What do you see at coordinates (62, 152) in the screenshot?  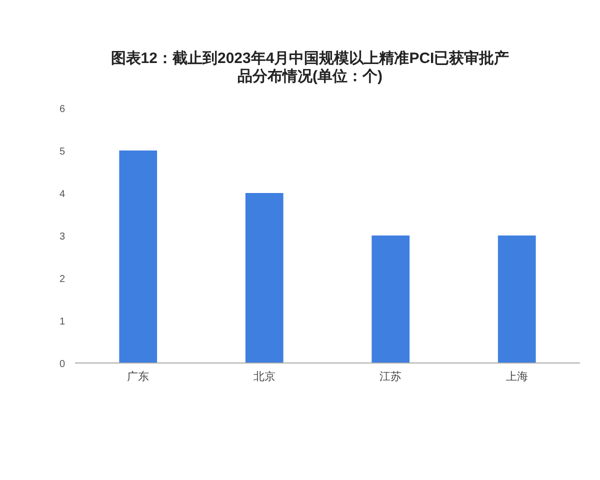 I see `y-tick-label: 5` at bounding box center [62, 152].